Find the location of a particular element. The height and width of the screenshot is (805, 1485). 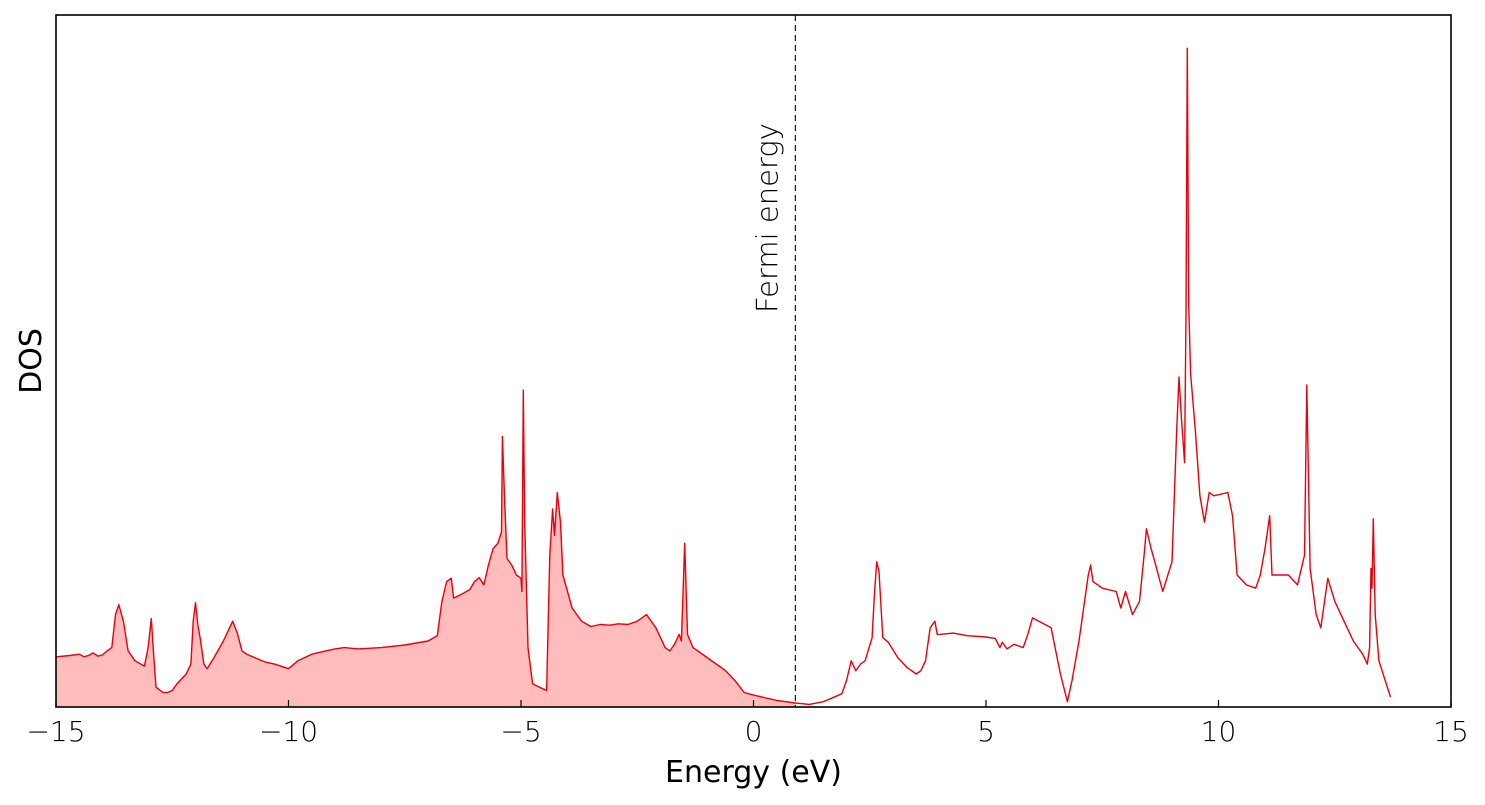

x-axis-ticks: −15 −10 −5 0 5 10 15 is located at coordinates (747, 724).